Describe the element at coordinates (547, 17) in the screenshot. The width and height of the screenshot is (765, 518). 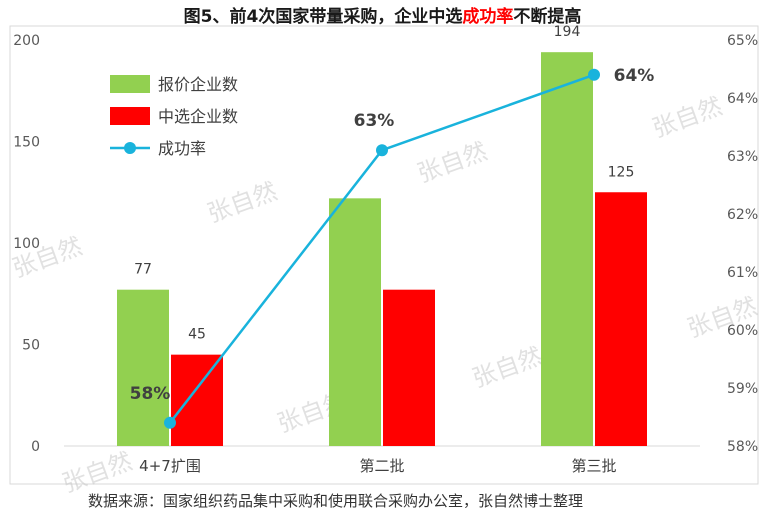
I see `chart-title-suffix: 不断提高` at that location.